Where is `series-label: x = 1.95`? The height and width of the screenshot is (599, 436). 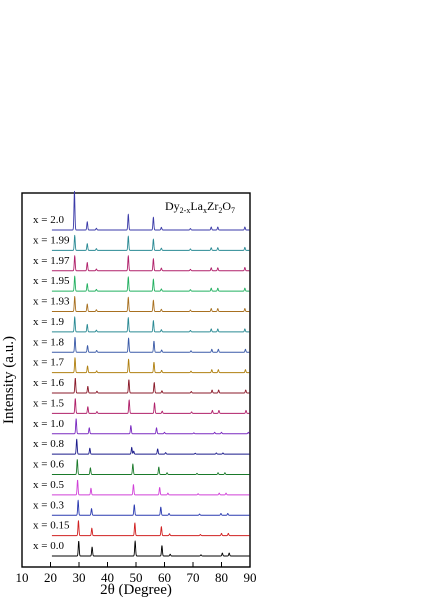
series-label: x = 1.95 is located at coordinates (51, 281).